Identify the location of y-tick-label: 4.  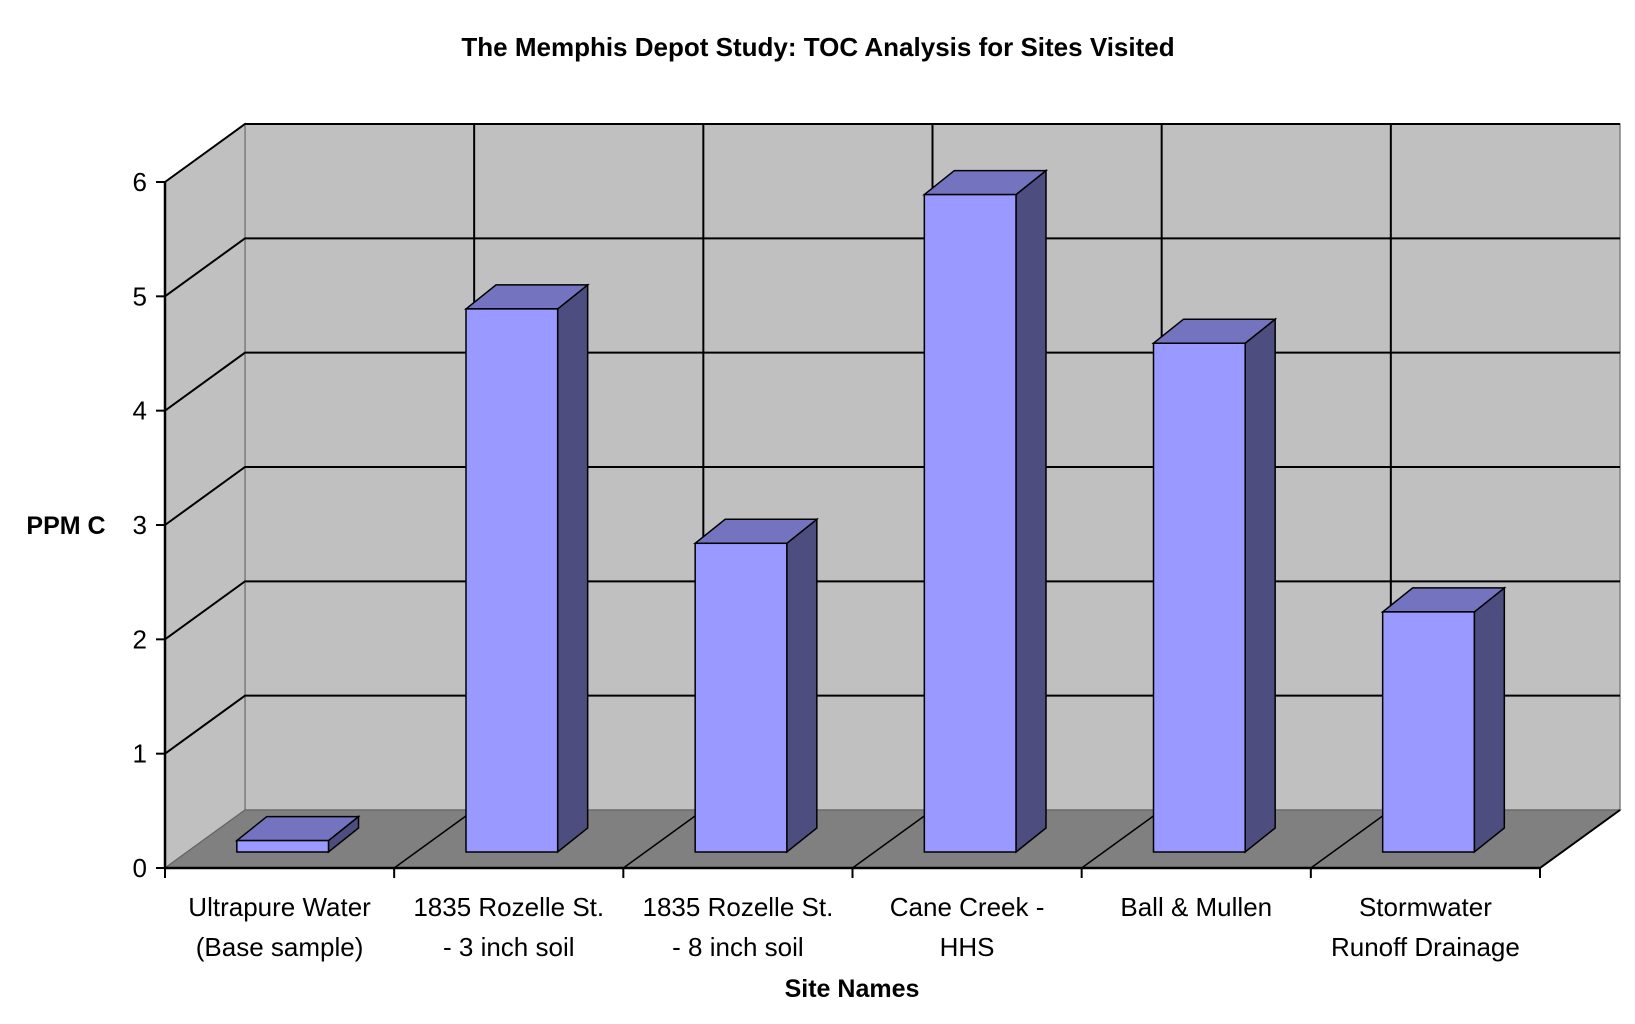
(140, 411).